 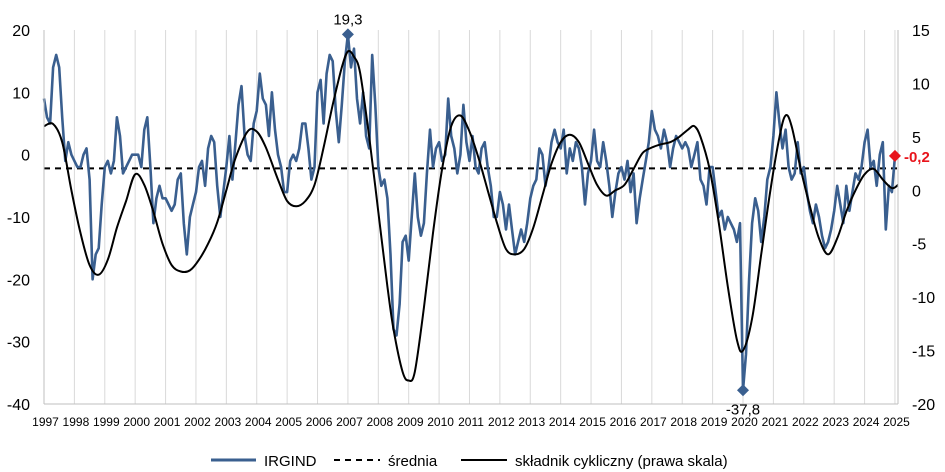 What do you see at coordinates (21, 93) in the screenshot?
I see `left-tick-10: 10` at bounding box center [21, 93].